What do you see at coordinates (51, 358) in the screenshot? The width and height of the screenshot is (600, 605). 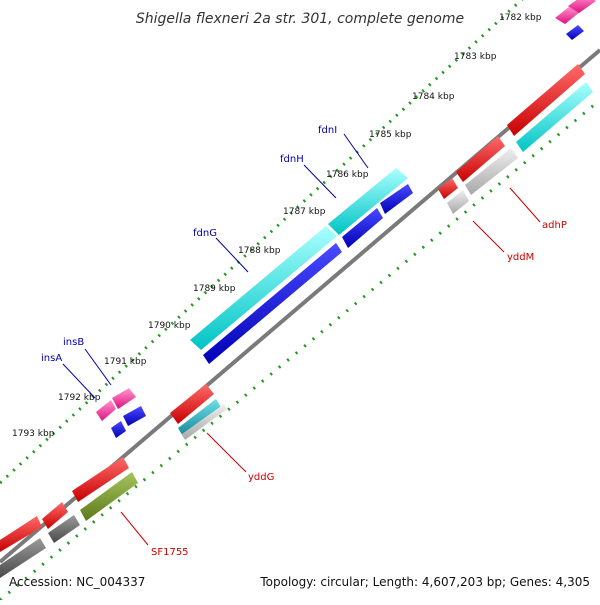 I see `gene-label-insA: insA` at bounding box center [51, 358].